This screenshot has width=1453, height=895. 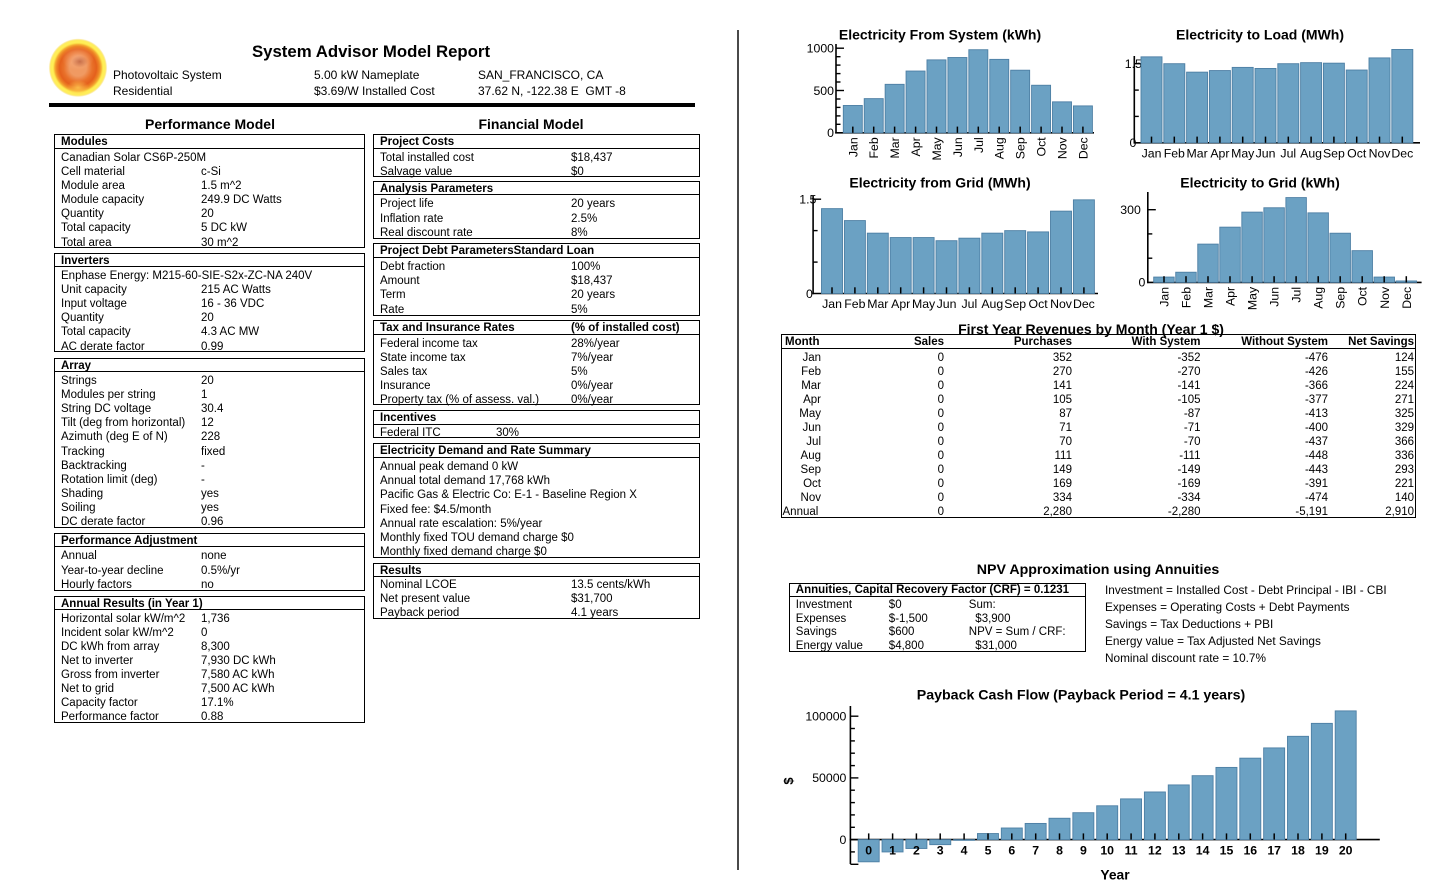 I want to click on svg-text: Year, so click(x=1115, y=875).